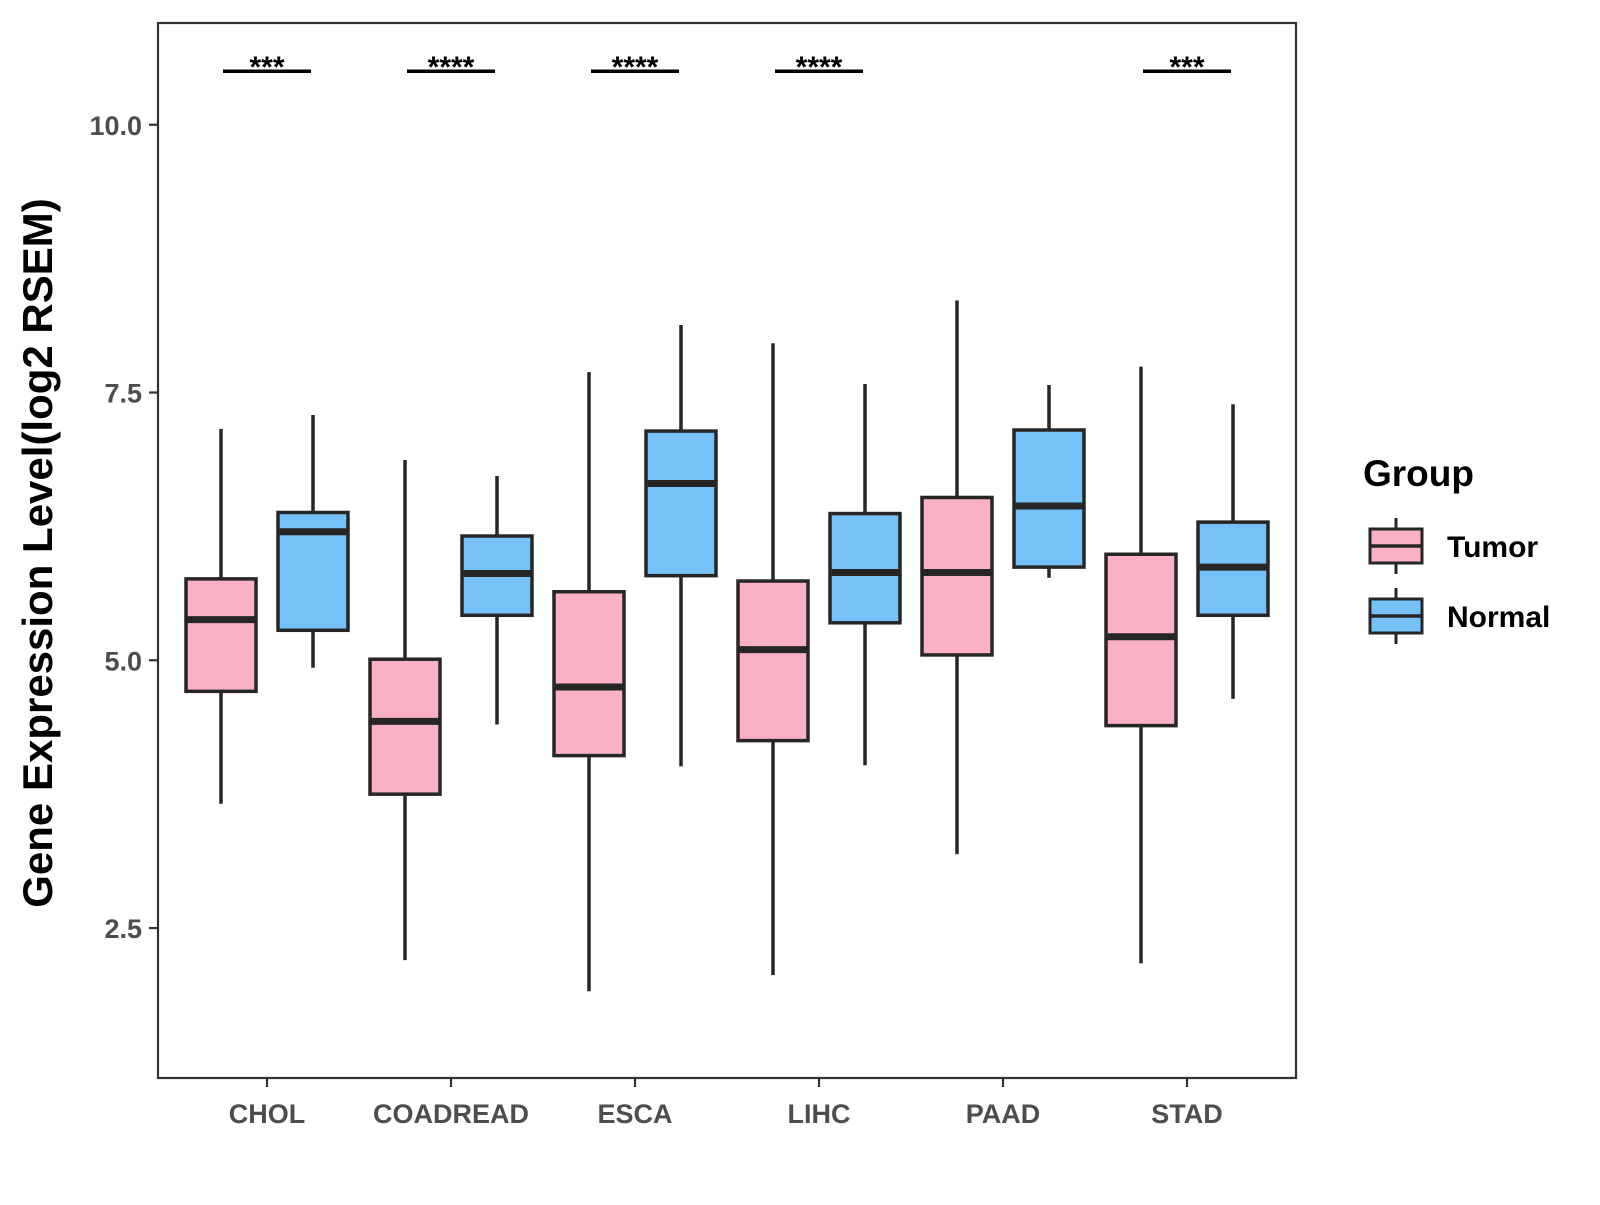 The width and height of the screenshot is (1600, 1205). What do you see at coordinates (123, 929) in the screenshot?
I see `y-tick-label: 2.5` at bounding box center [123, 929].